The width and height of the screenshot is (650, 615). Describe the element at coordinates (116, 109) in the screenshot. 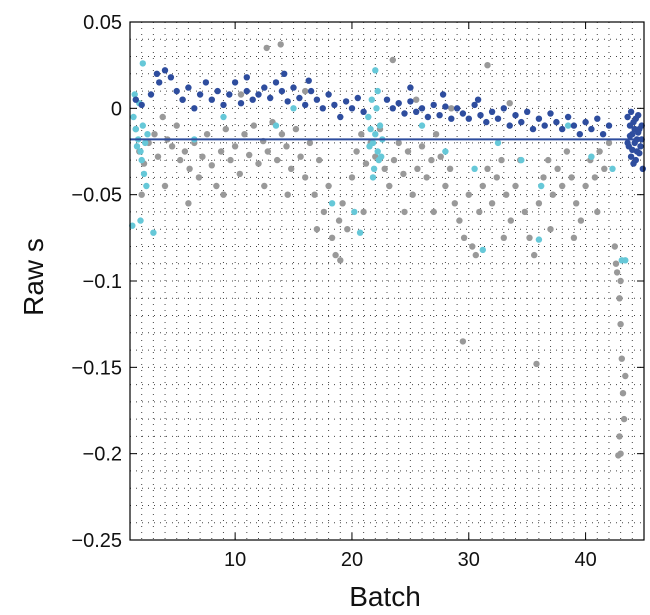

I see `y-tick-label: 0` at that location.